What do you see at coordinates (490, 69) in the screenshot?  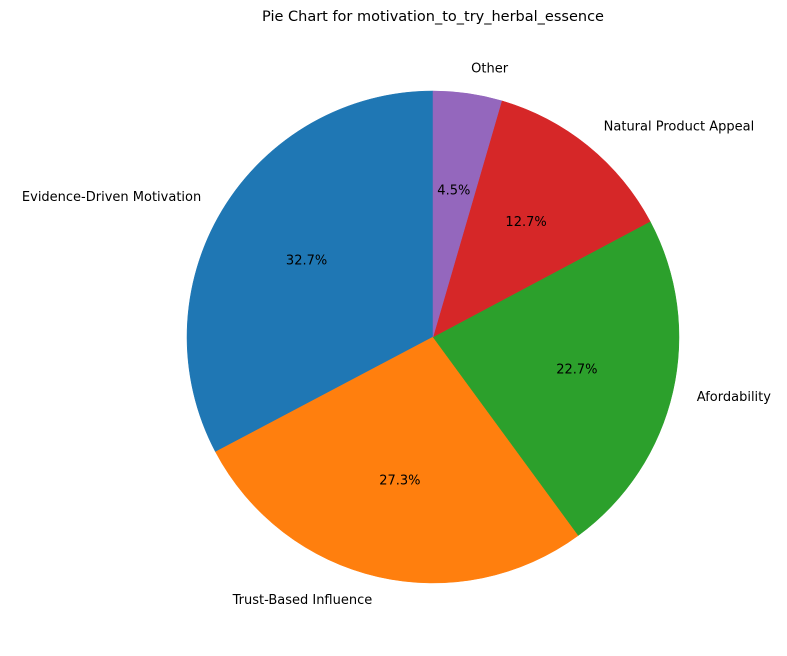 I see `slice-category-label-other: Other` at bounding box center [490, 69].